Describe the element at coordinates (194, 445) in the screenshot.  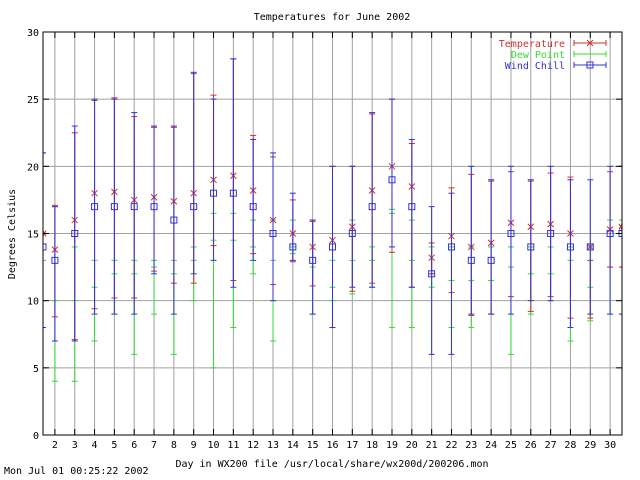
I see `x-tick-label: 9` at that location.